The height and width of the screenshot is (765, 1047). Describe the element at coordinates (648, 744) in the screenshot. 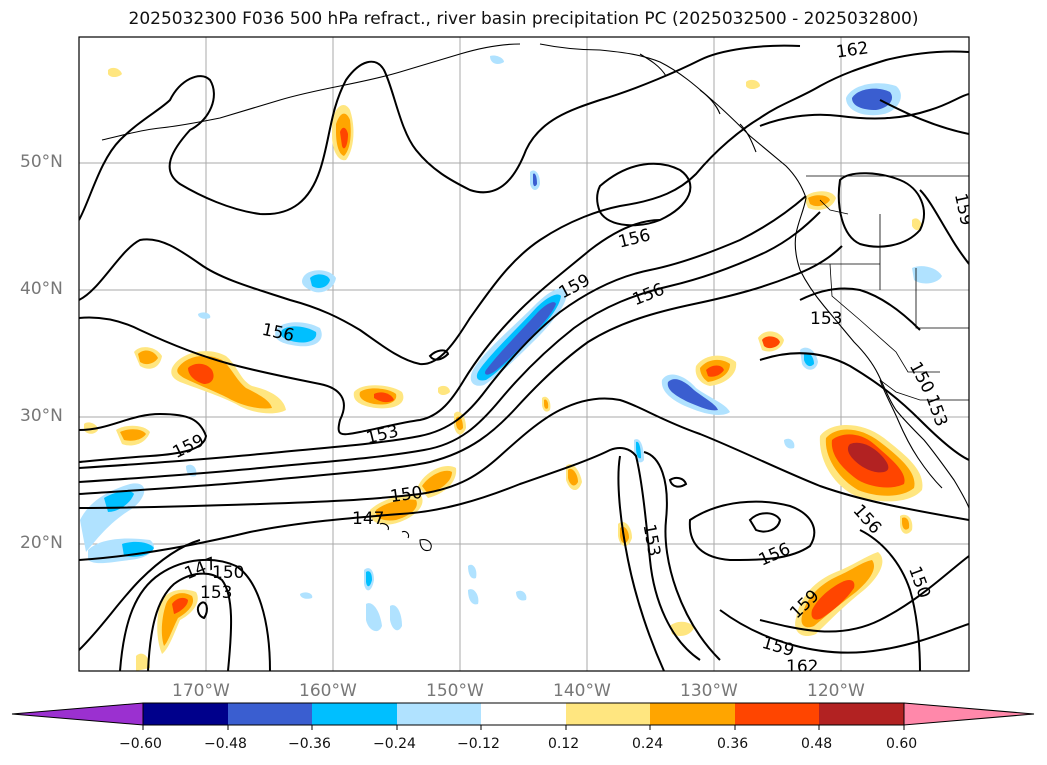

I see `colorbar-tick-label: 0.24` at that location.